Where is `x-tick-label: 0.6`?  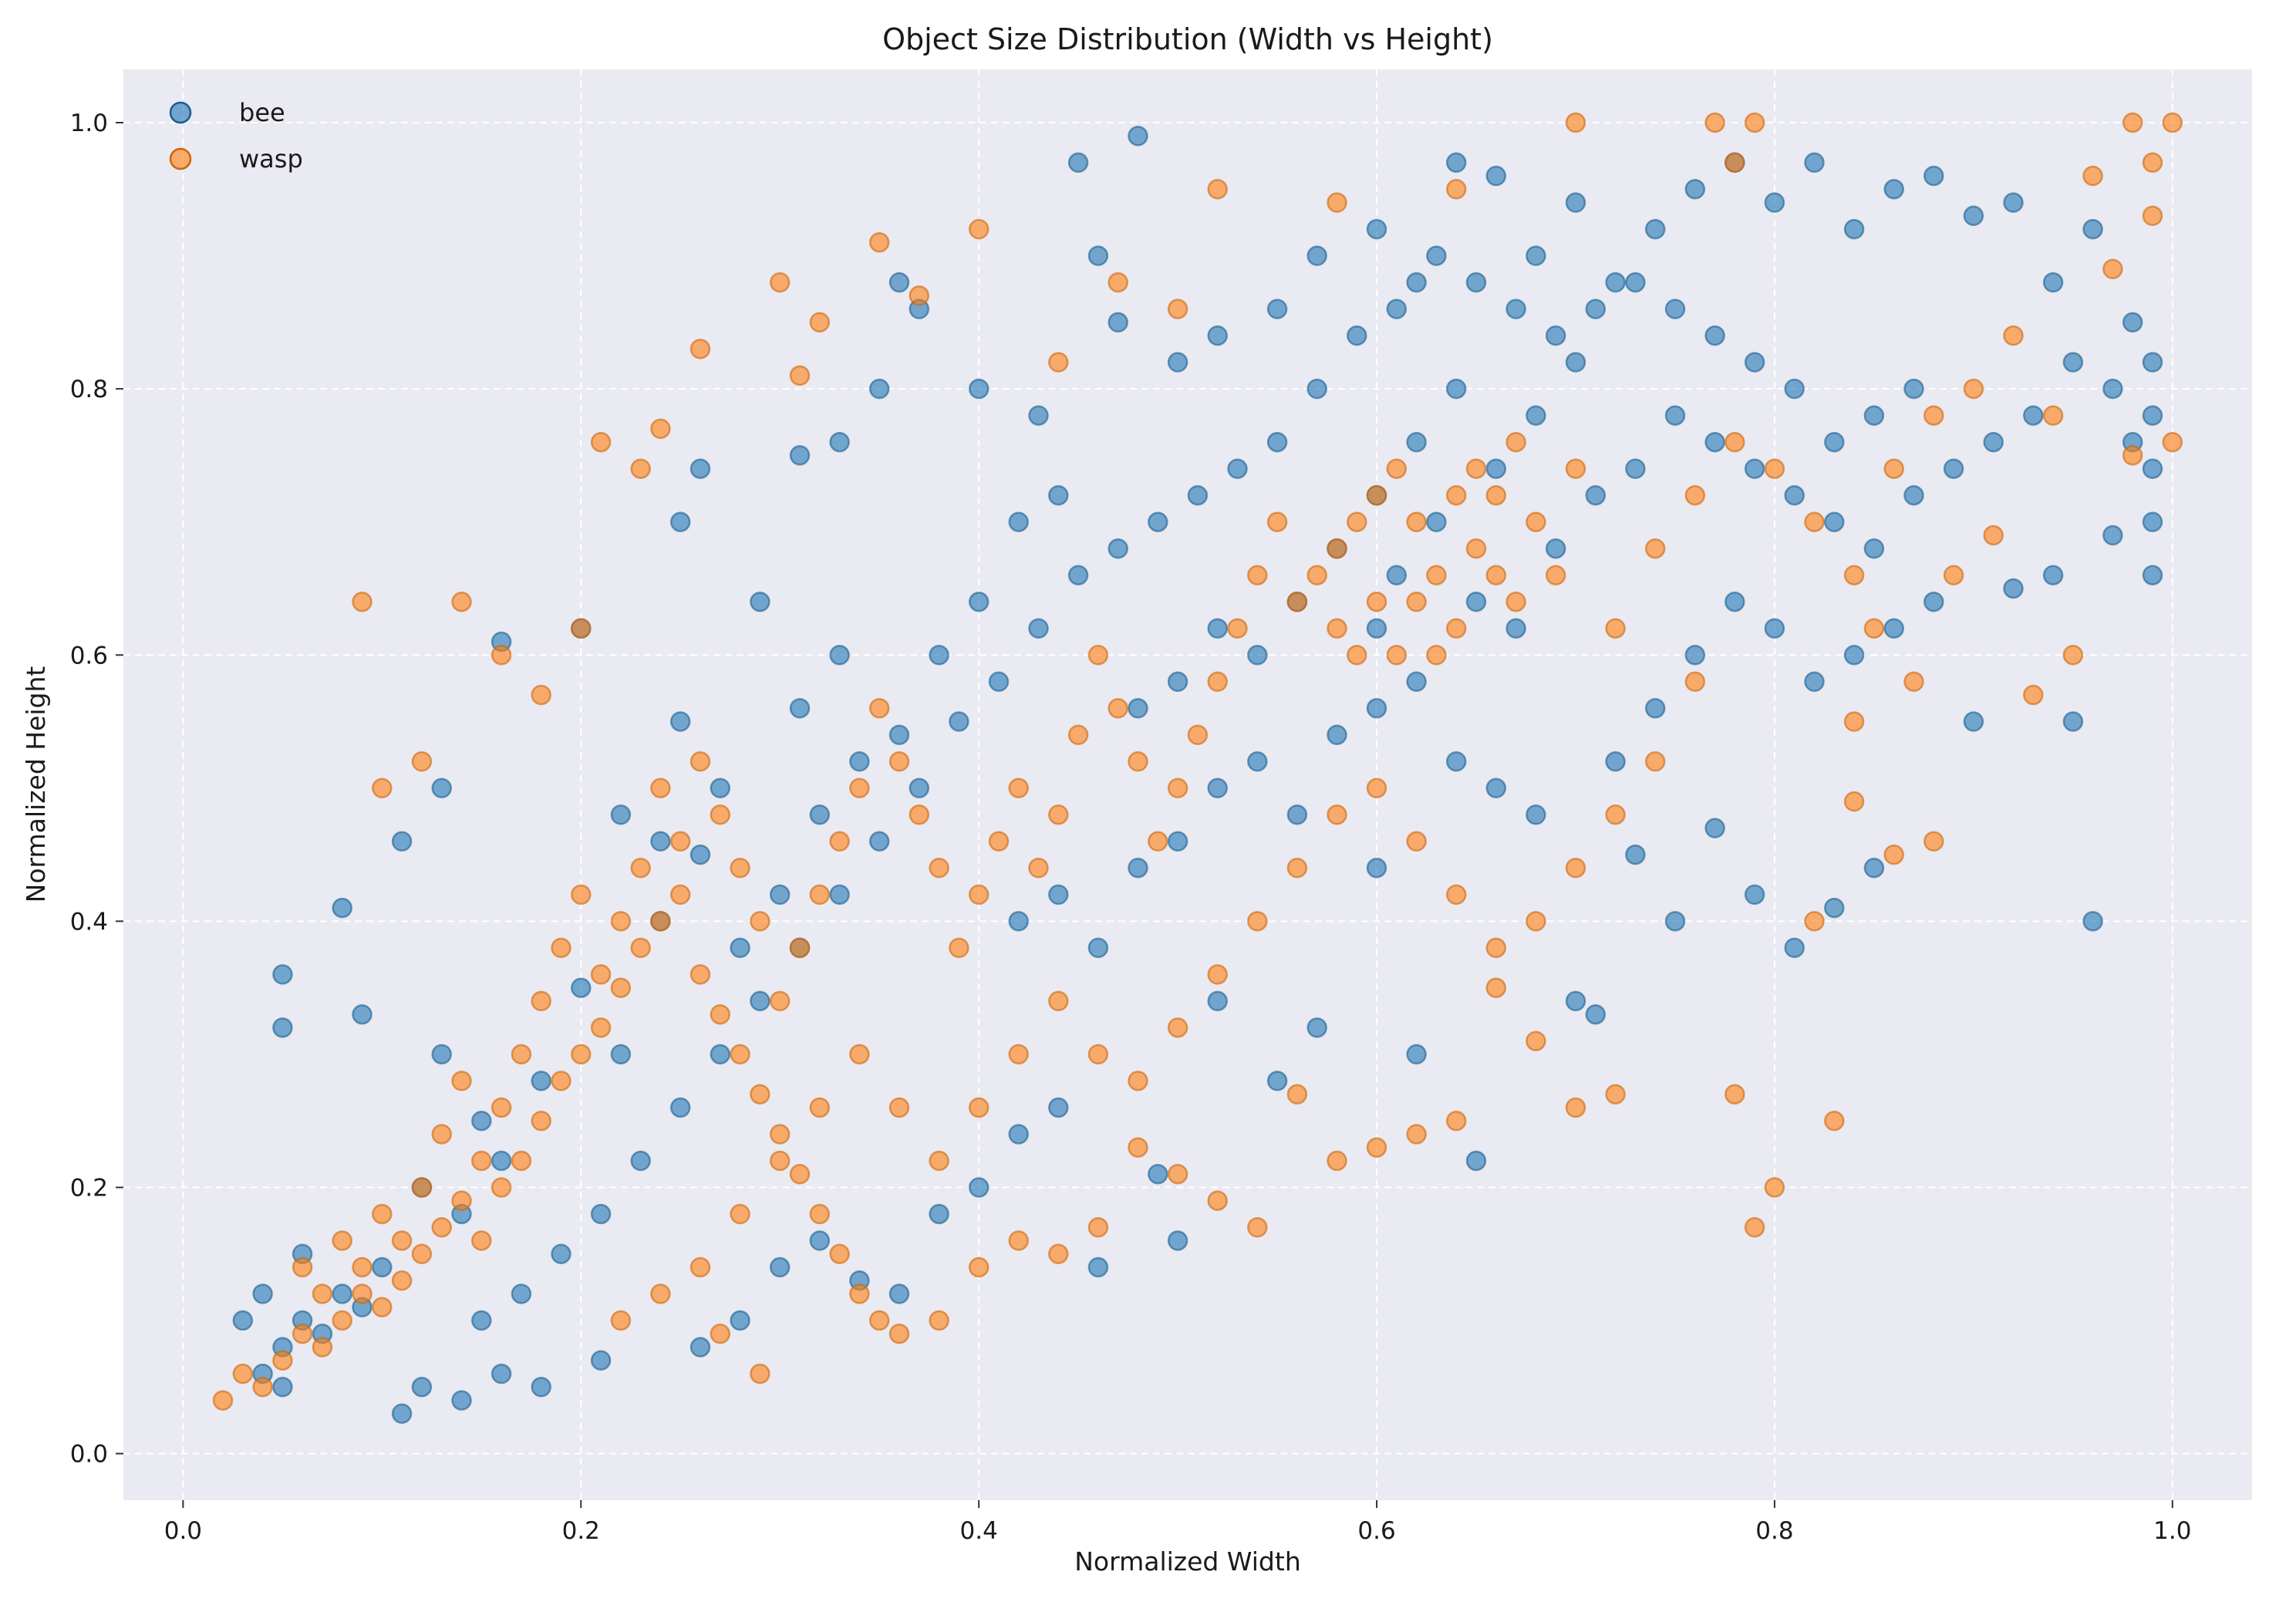
x-tick-label: 0.6 is located at coordinates (1376, 1531).